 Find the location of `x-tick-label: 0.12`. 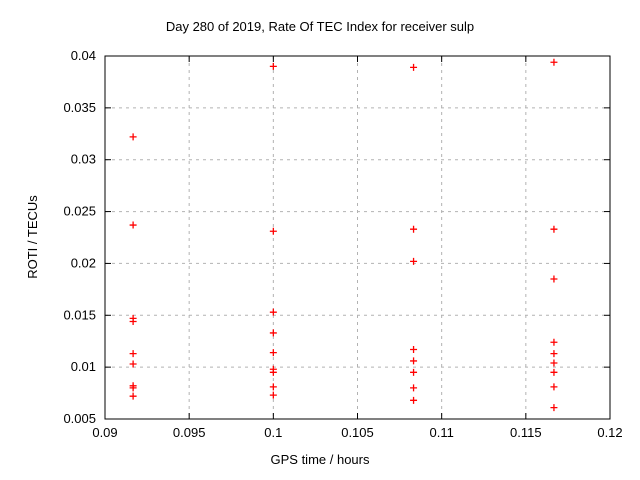

x-tick-label: 0.12 is located at coordinates (609, 432).